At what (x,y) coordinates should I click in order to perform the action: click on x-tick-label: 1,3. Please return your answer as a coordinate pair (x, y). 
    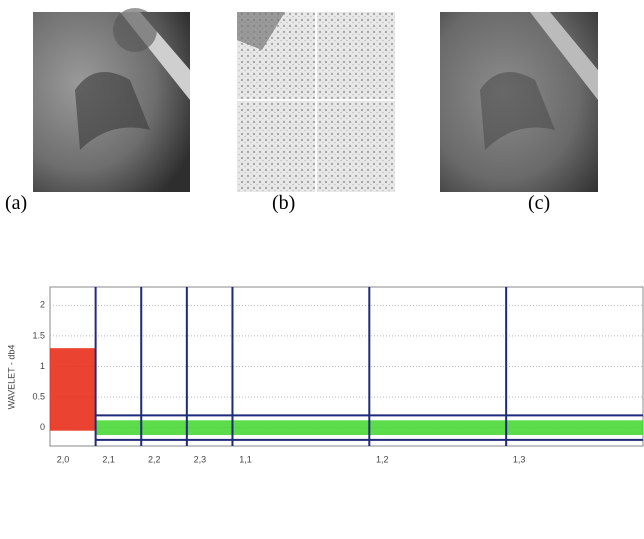
    Looking at the image, I should click on (519, 459).